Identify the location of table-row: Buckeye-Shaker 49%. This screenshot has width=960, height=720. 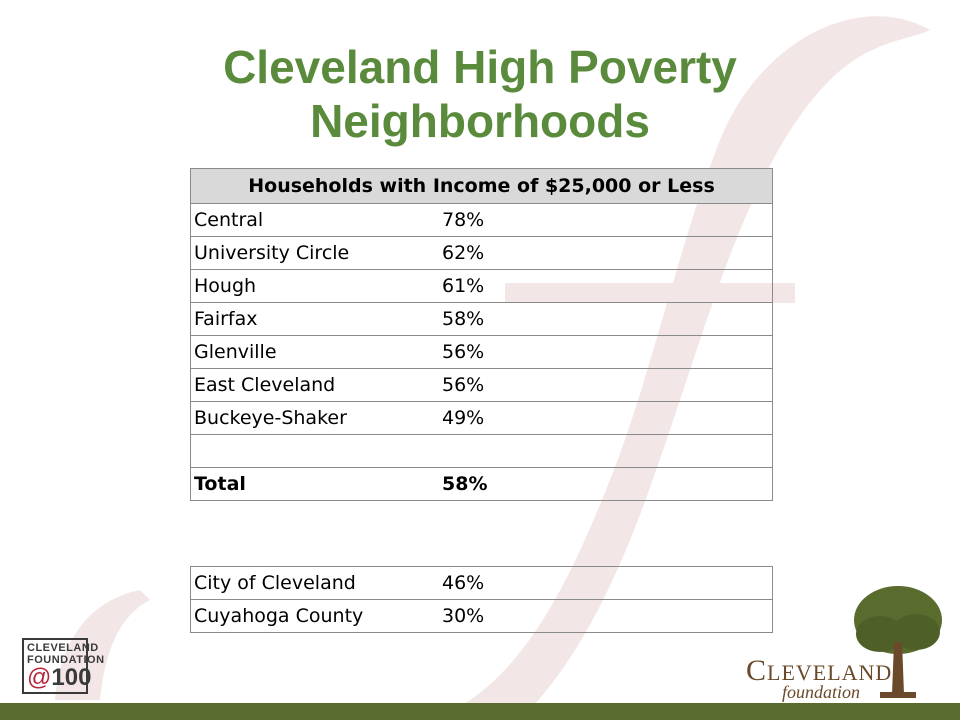
(481, 418).